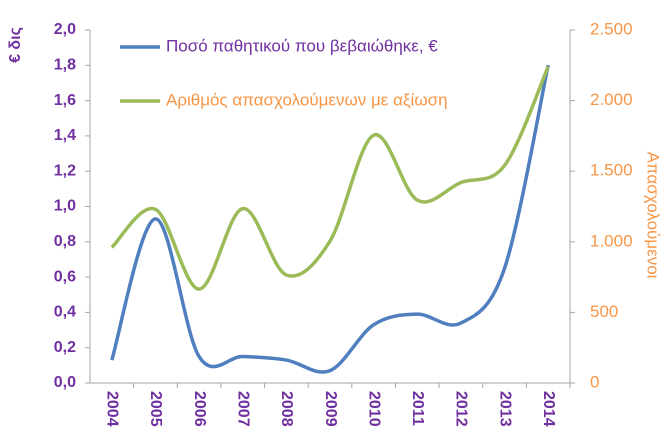 Image resolution: width=665 pixels, height=444 pixels. I want to click on y2-tick-label: 0, so click(594, 381).